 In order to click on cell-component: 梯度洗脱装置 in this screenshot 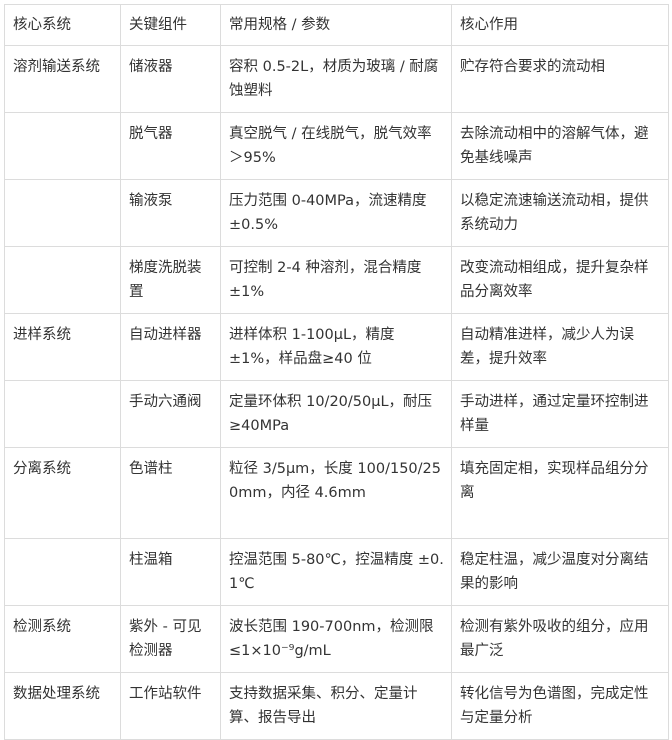, I will do `click(170, 280)`.